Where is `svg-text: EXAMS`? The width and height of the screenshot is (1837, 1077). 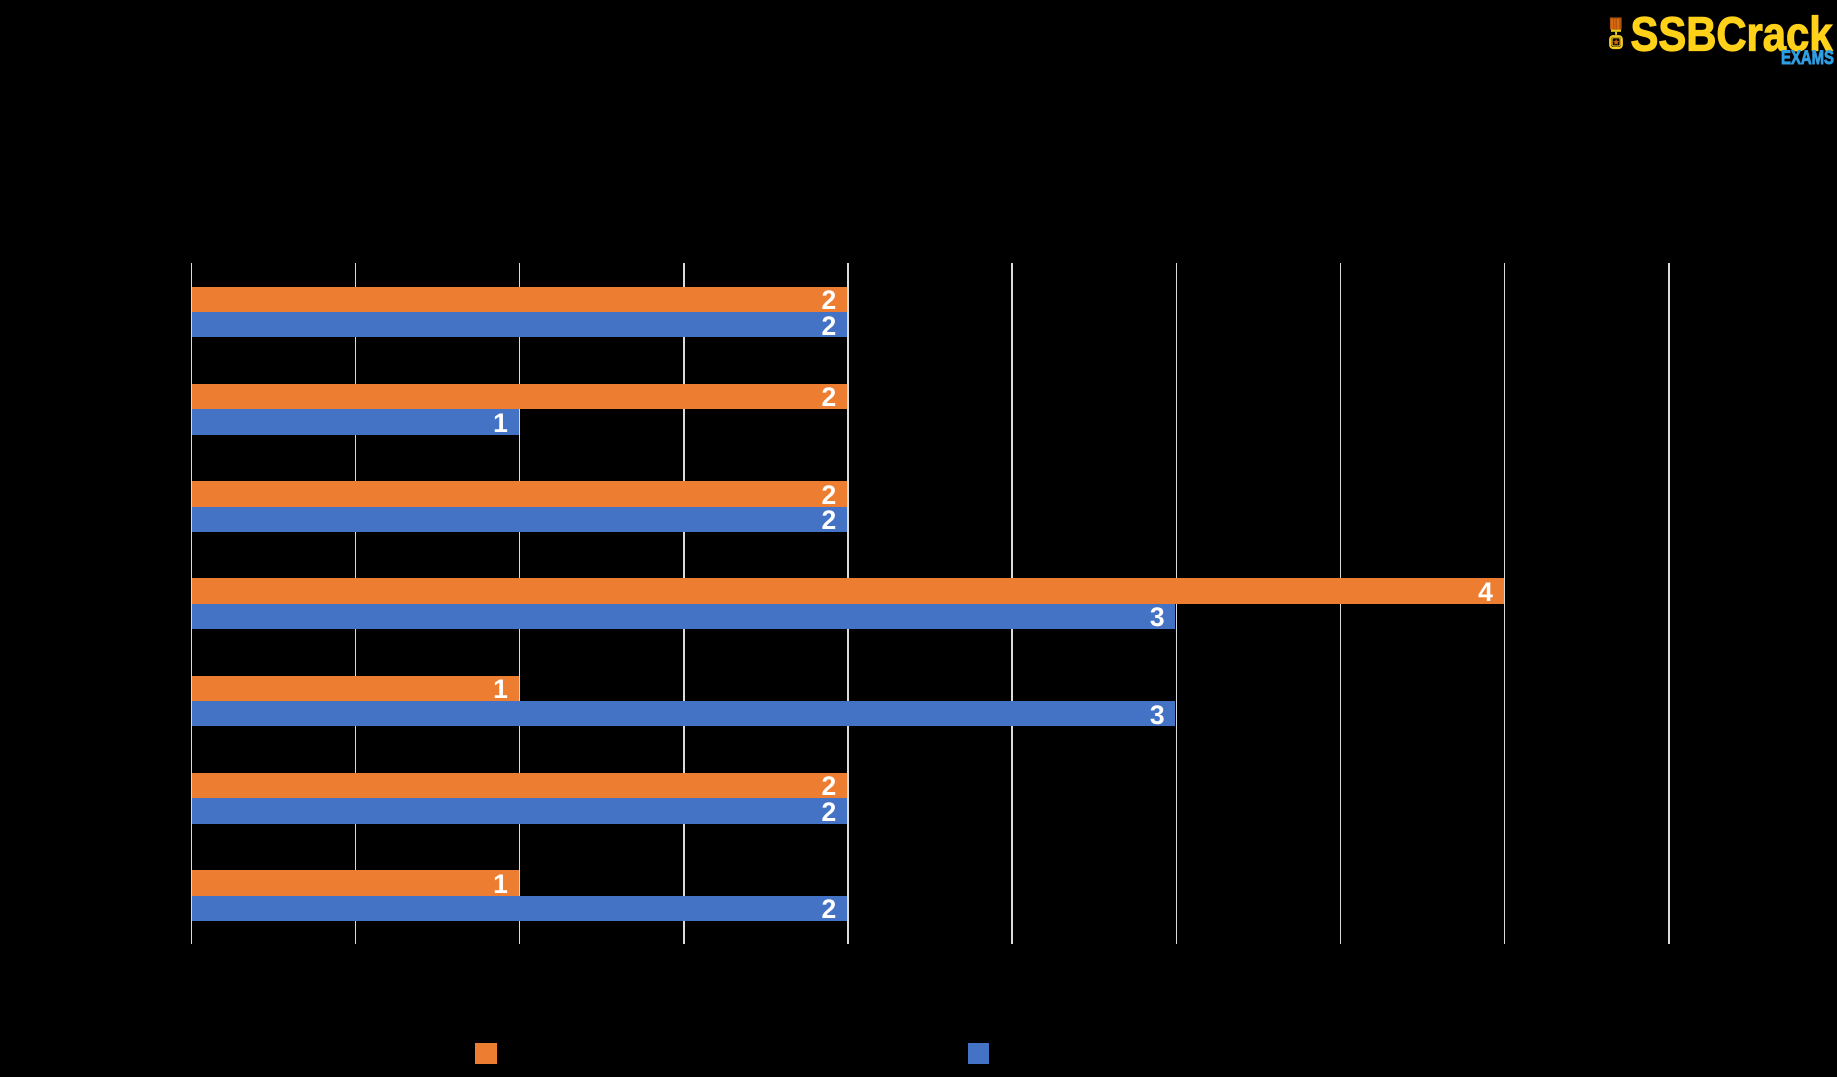
svg-text: EXAMS is located at coordinates (1807, 58).